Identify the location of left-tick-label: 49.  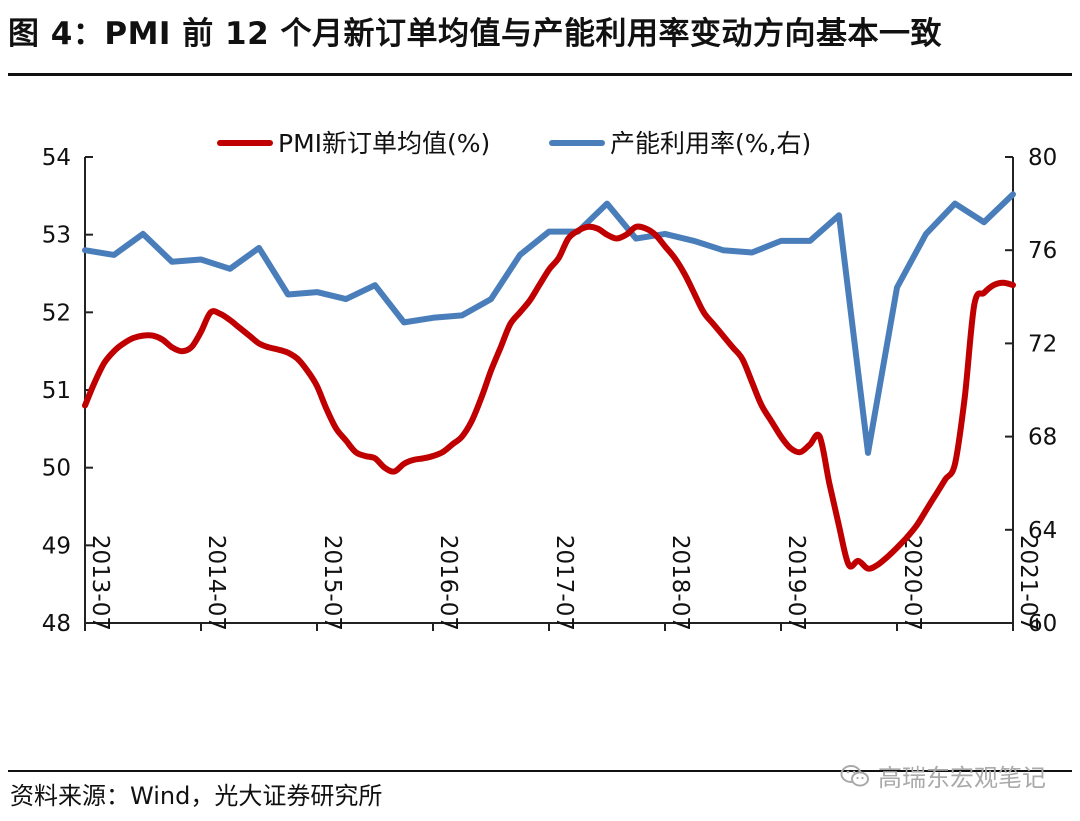
(56, 546).